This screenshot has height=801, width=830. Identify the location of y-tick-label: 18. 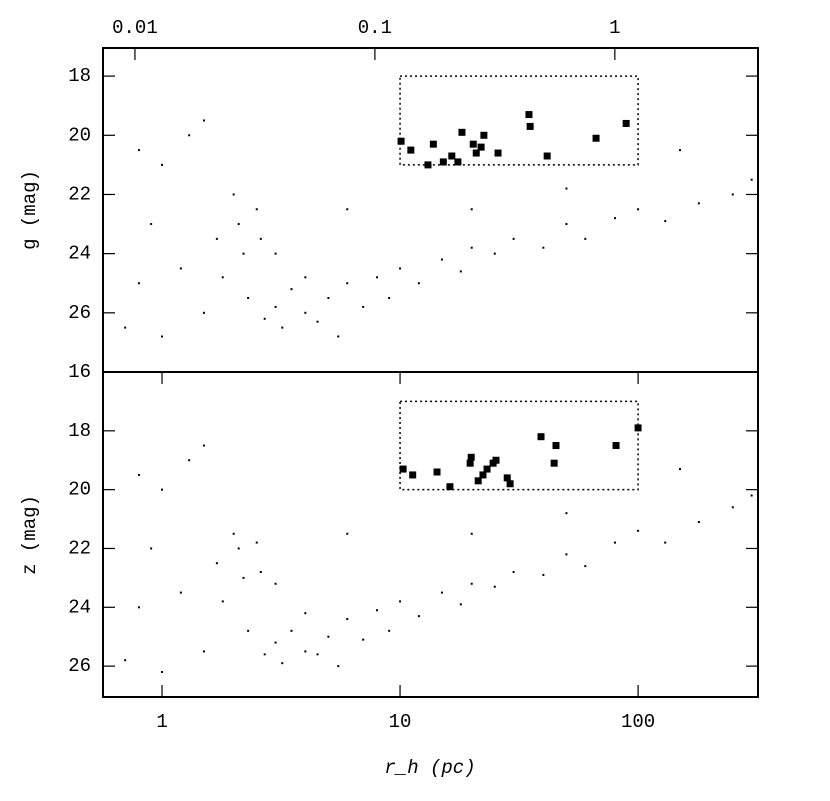
(79, 76).